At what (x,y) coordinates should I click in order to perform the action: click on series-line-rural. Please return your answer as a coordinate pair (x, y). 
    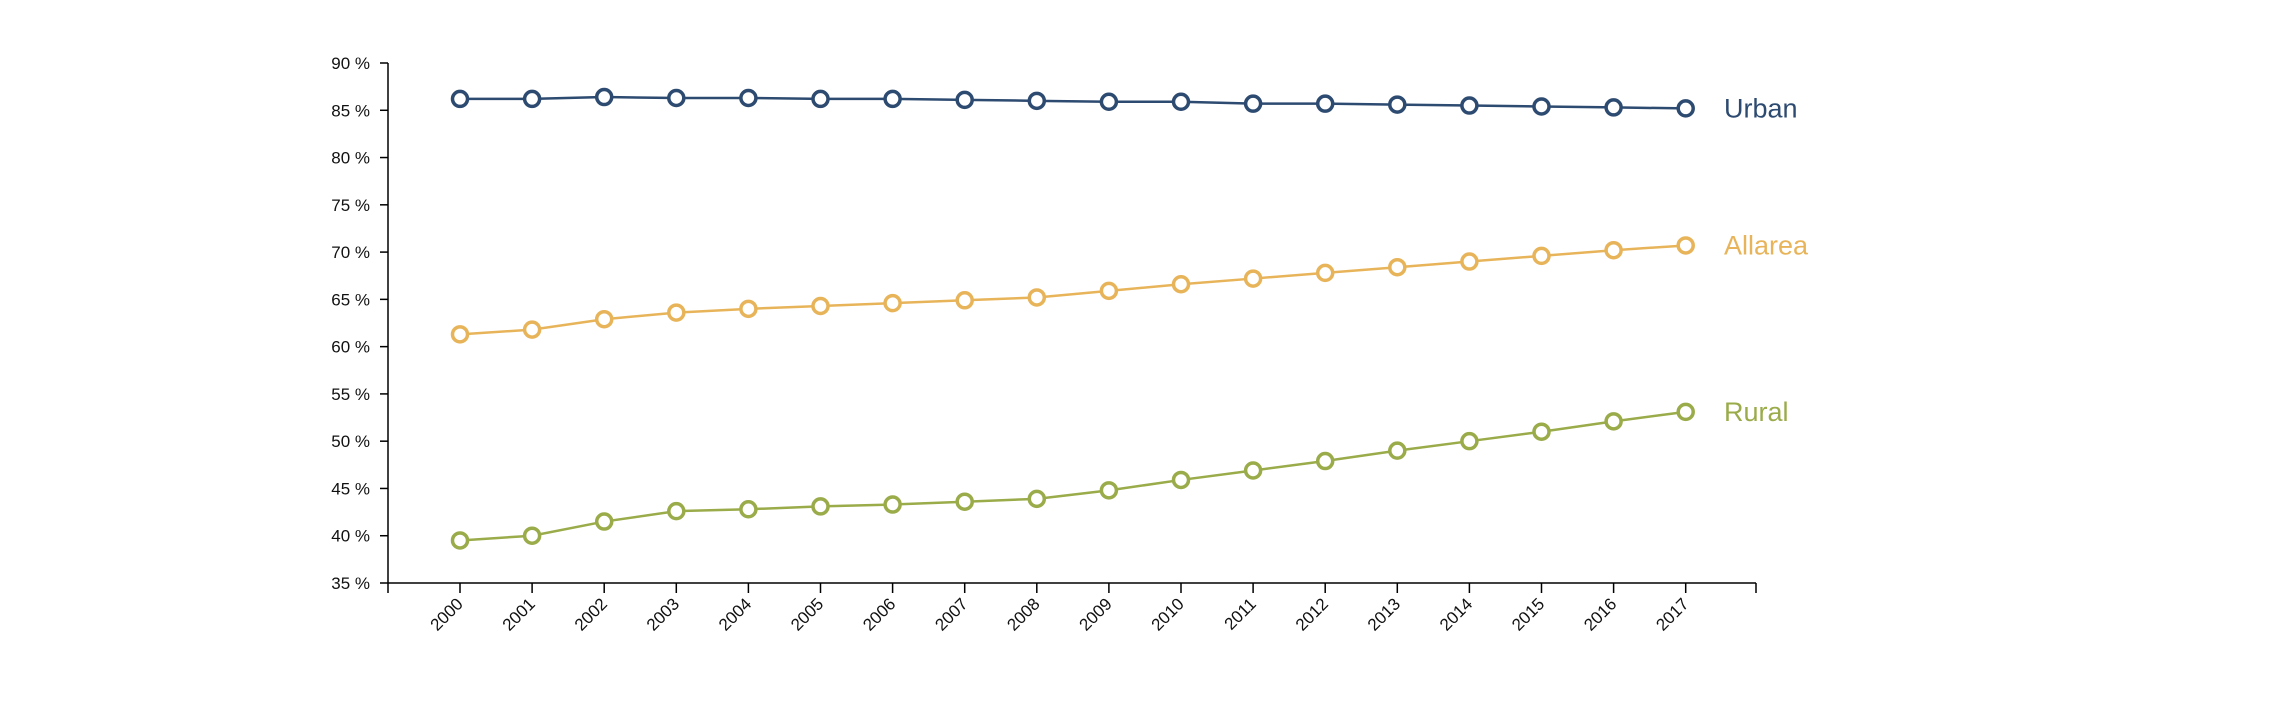
    Looking at the image, I should click on (1072, 476).